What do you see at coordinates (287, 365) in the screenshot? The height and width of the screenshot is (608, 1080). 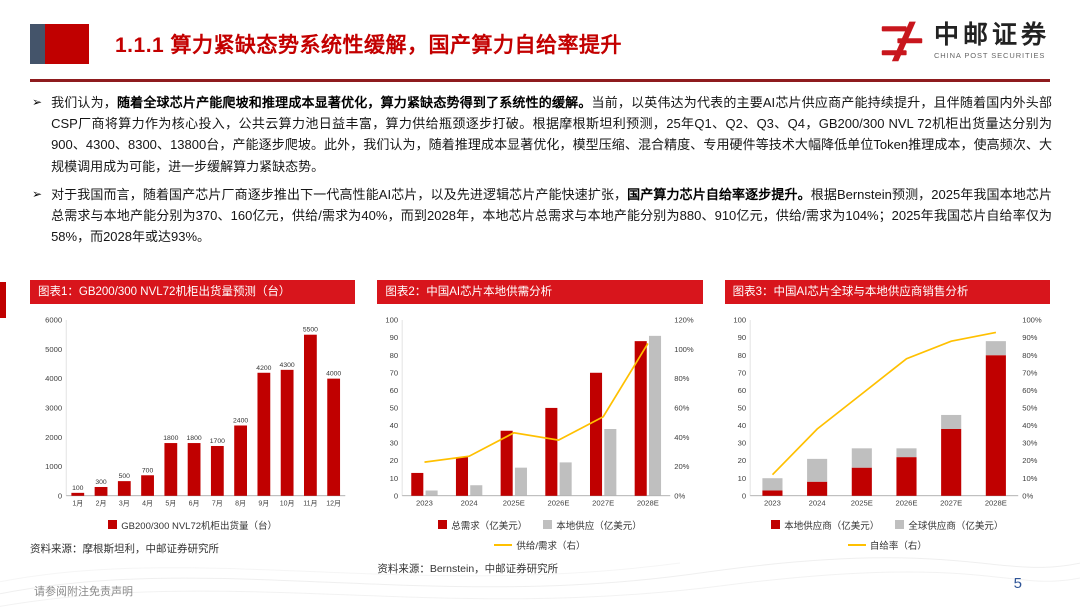 I see `svg-text: 4300` at bounding box center [287, 365].